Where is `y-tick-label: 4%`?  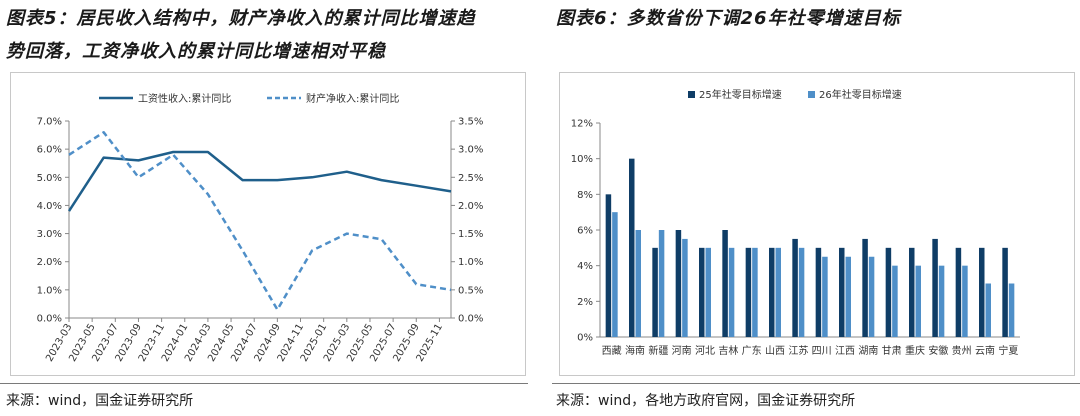
y-tick-label: 4% is located at coordinates (585, 266).